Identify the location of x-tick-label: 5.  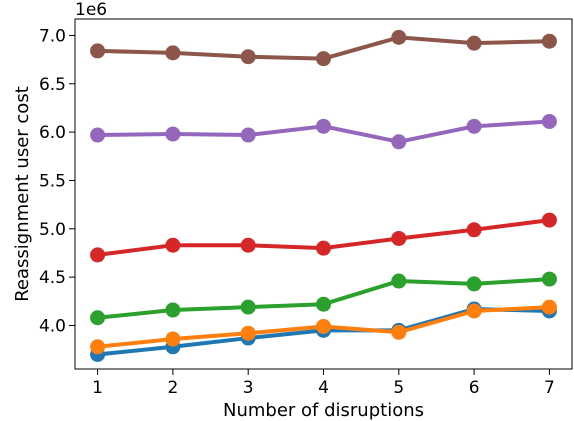
(398, 388).